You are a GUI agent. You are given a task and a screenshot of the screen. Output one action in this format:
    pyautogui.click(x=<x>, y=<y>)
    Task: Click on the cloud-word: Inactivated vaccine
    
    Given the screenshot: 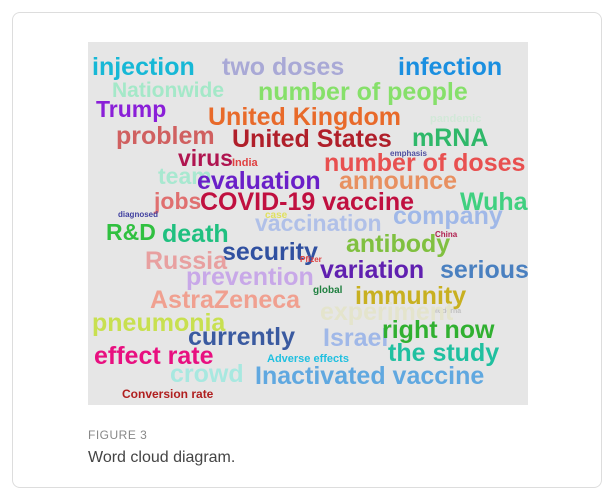 What is the action you would take?
    pyautogui.click(x=369, y=376)
    